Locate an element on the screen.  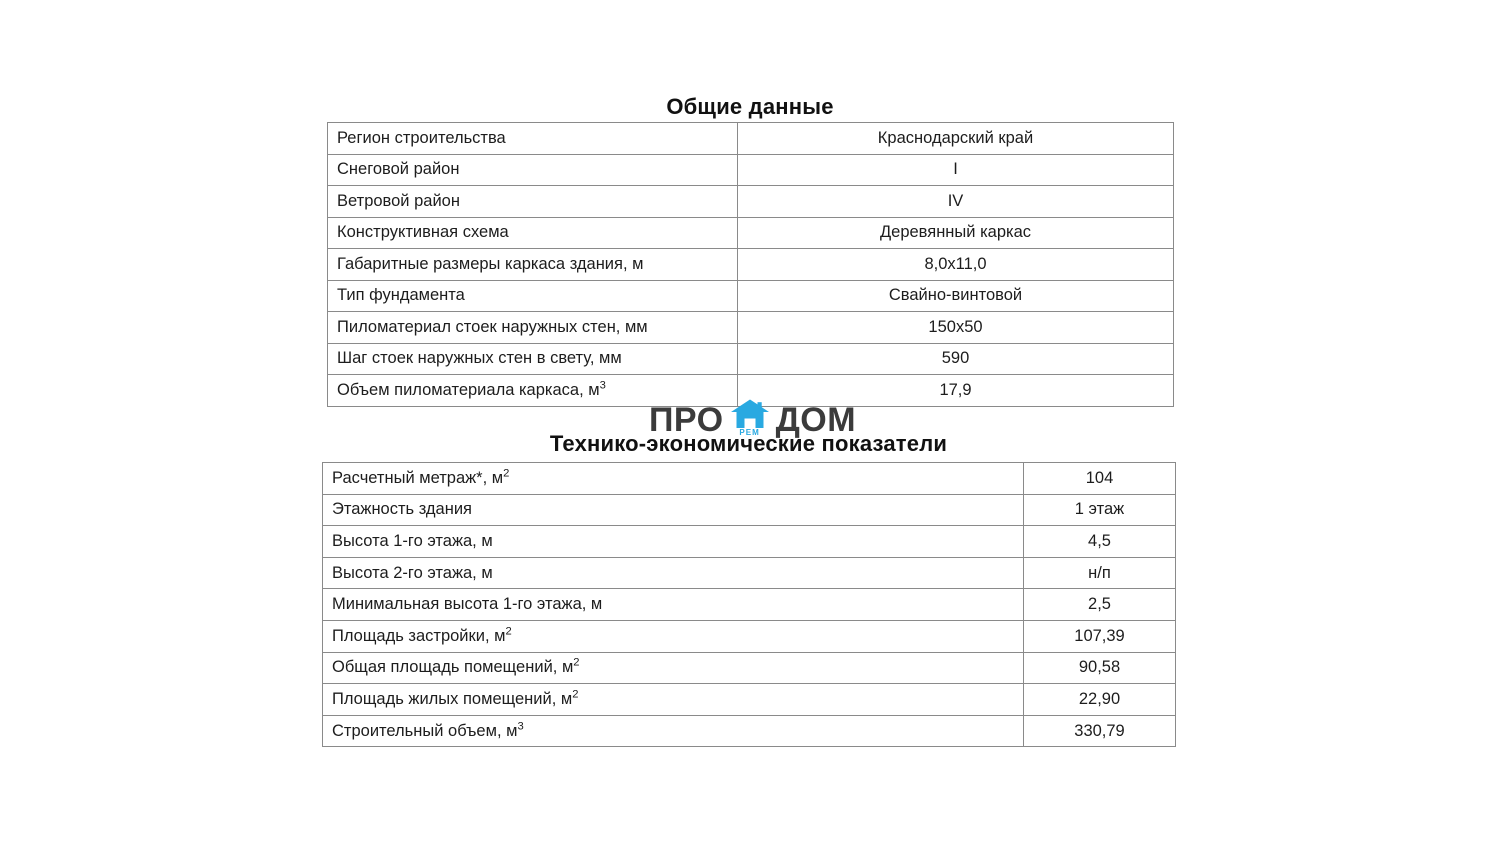
table-row: Шаг стоек наружных стен в свету, мм 590 is located at coordinates (750, 358).